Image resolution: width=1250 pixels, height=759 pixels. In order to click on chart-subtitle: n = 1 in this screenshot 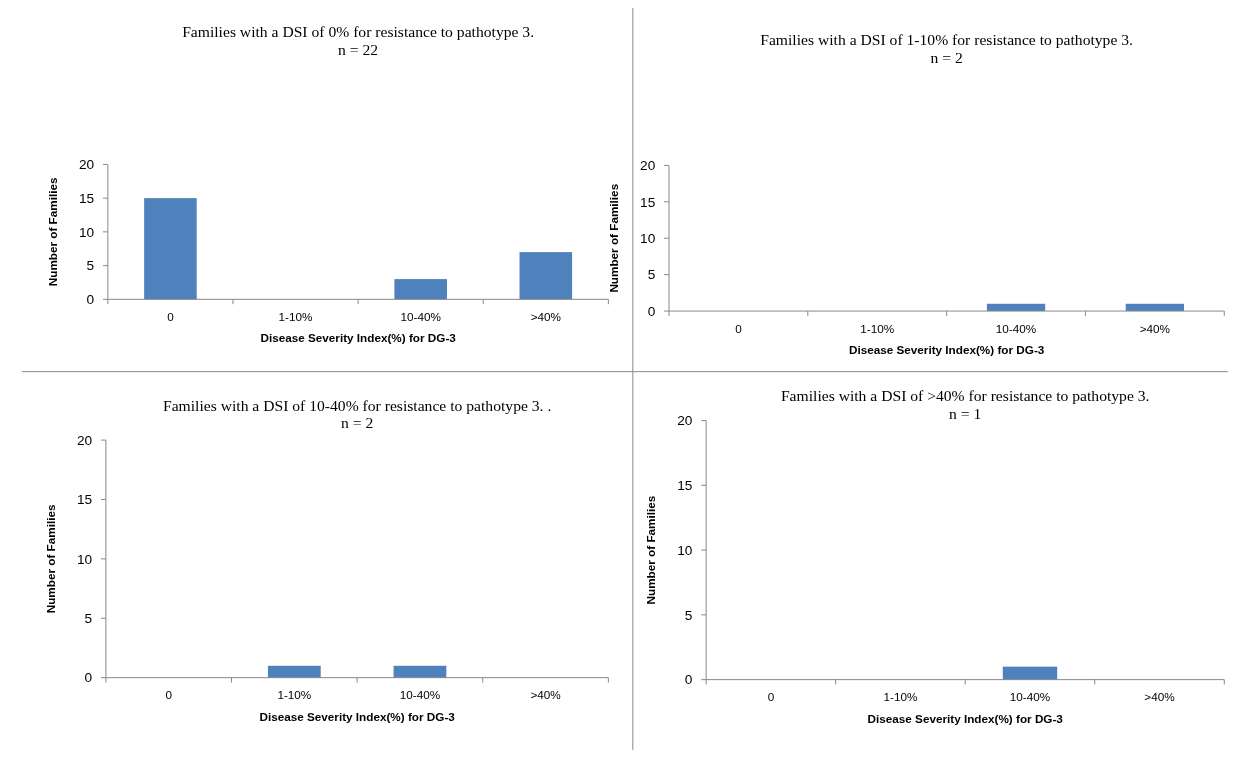, I will do `click(965, 413)`.